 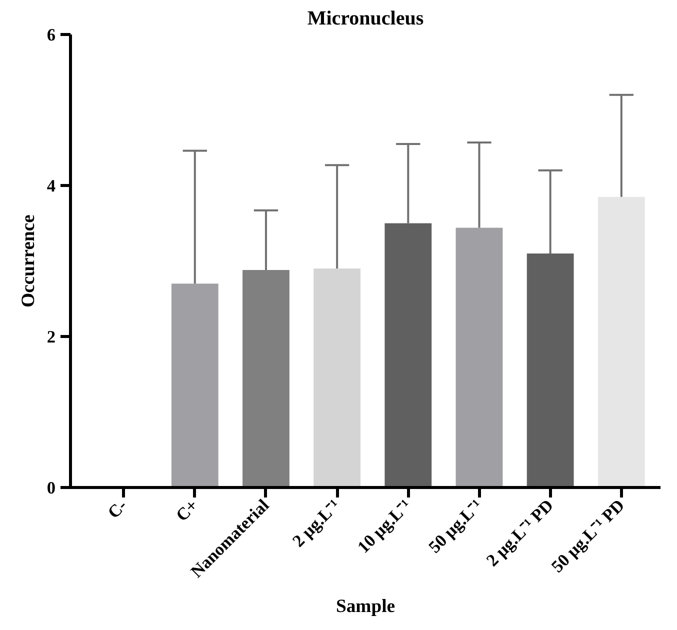 I want to click on chart-title: Micronucleus, so click(x=365, y=19).